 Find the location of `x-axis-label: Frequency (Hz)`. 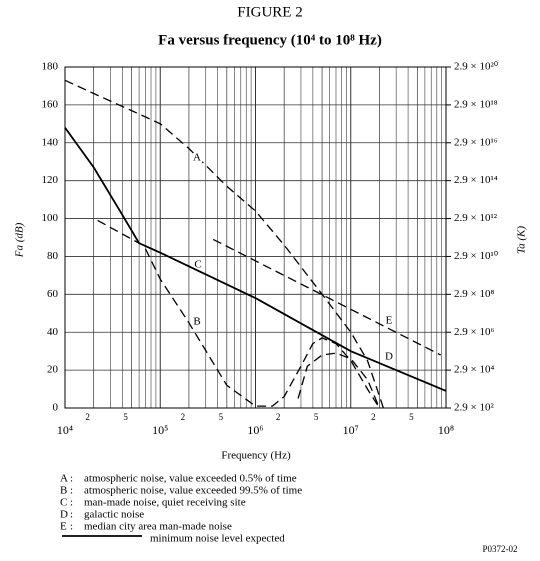

x-axis-label: Frequency (Hz) is located at coordinates (256, 456).